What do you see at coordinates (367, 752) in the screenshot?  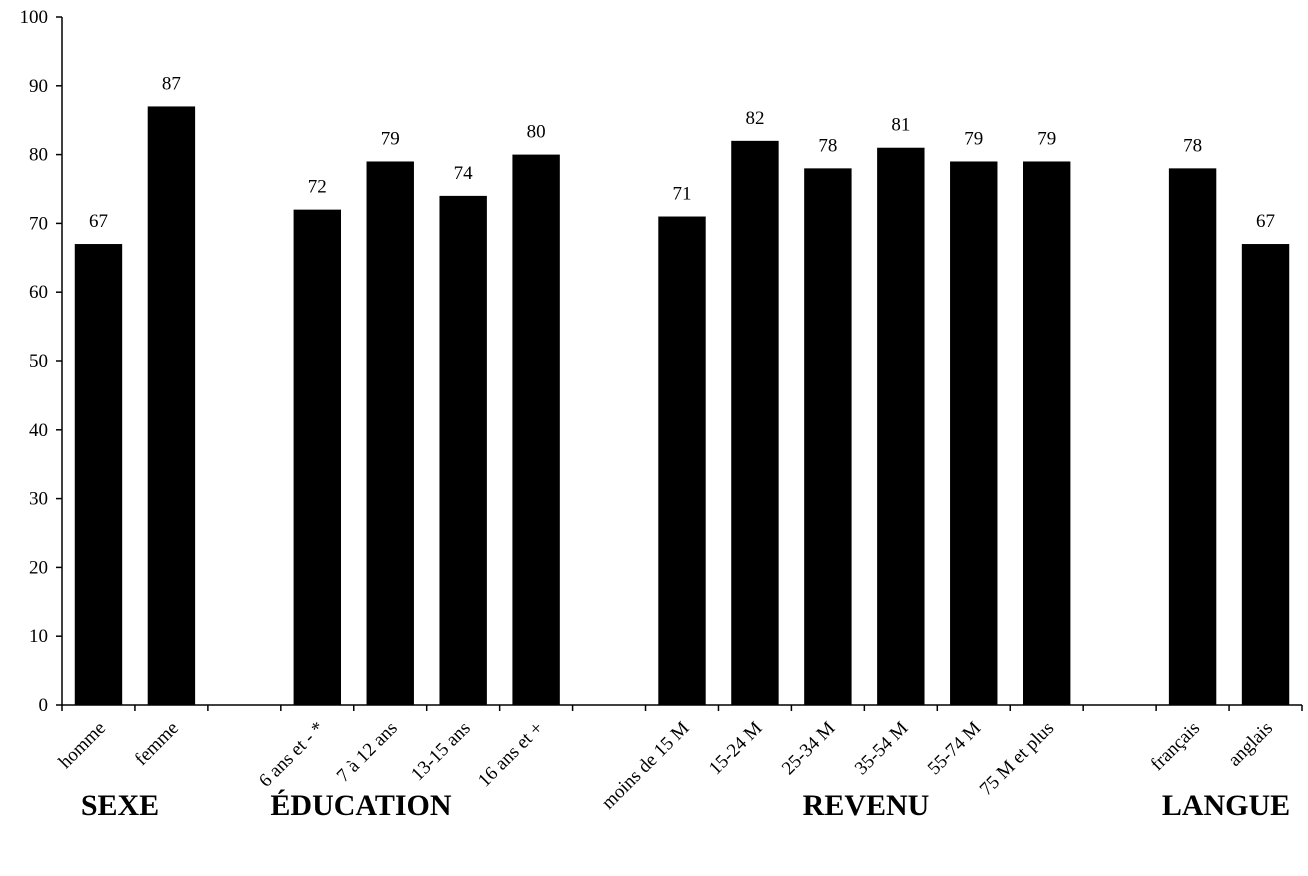 I see `category-label: 7 à 12 ans` at bounding box center [367, 752].